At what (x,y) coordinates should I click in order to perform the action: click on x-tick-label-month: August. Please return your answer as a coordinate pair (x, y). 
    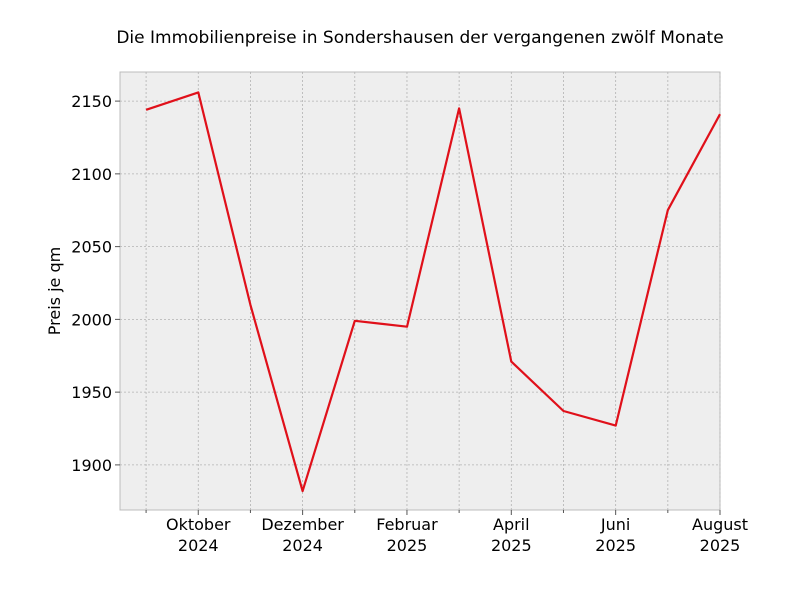
    Looking at the image, I should click on (720, 524).